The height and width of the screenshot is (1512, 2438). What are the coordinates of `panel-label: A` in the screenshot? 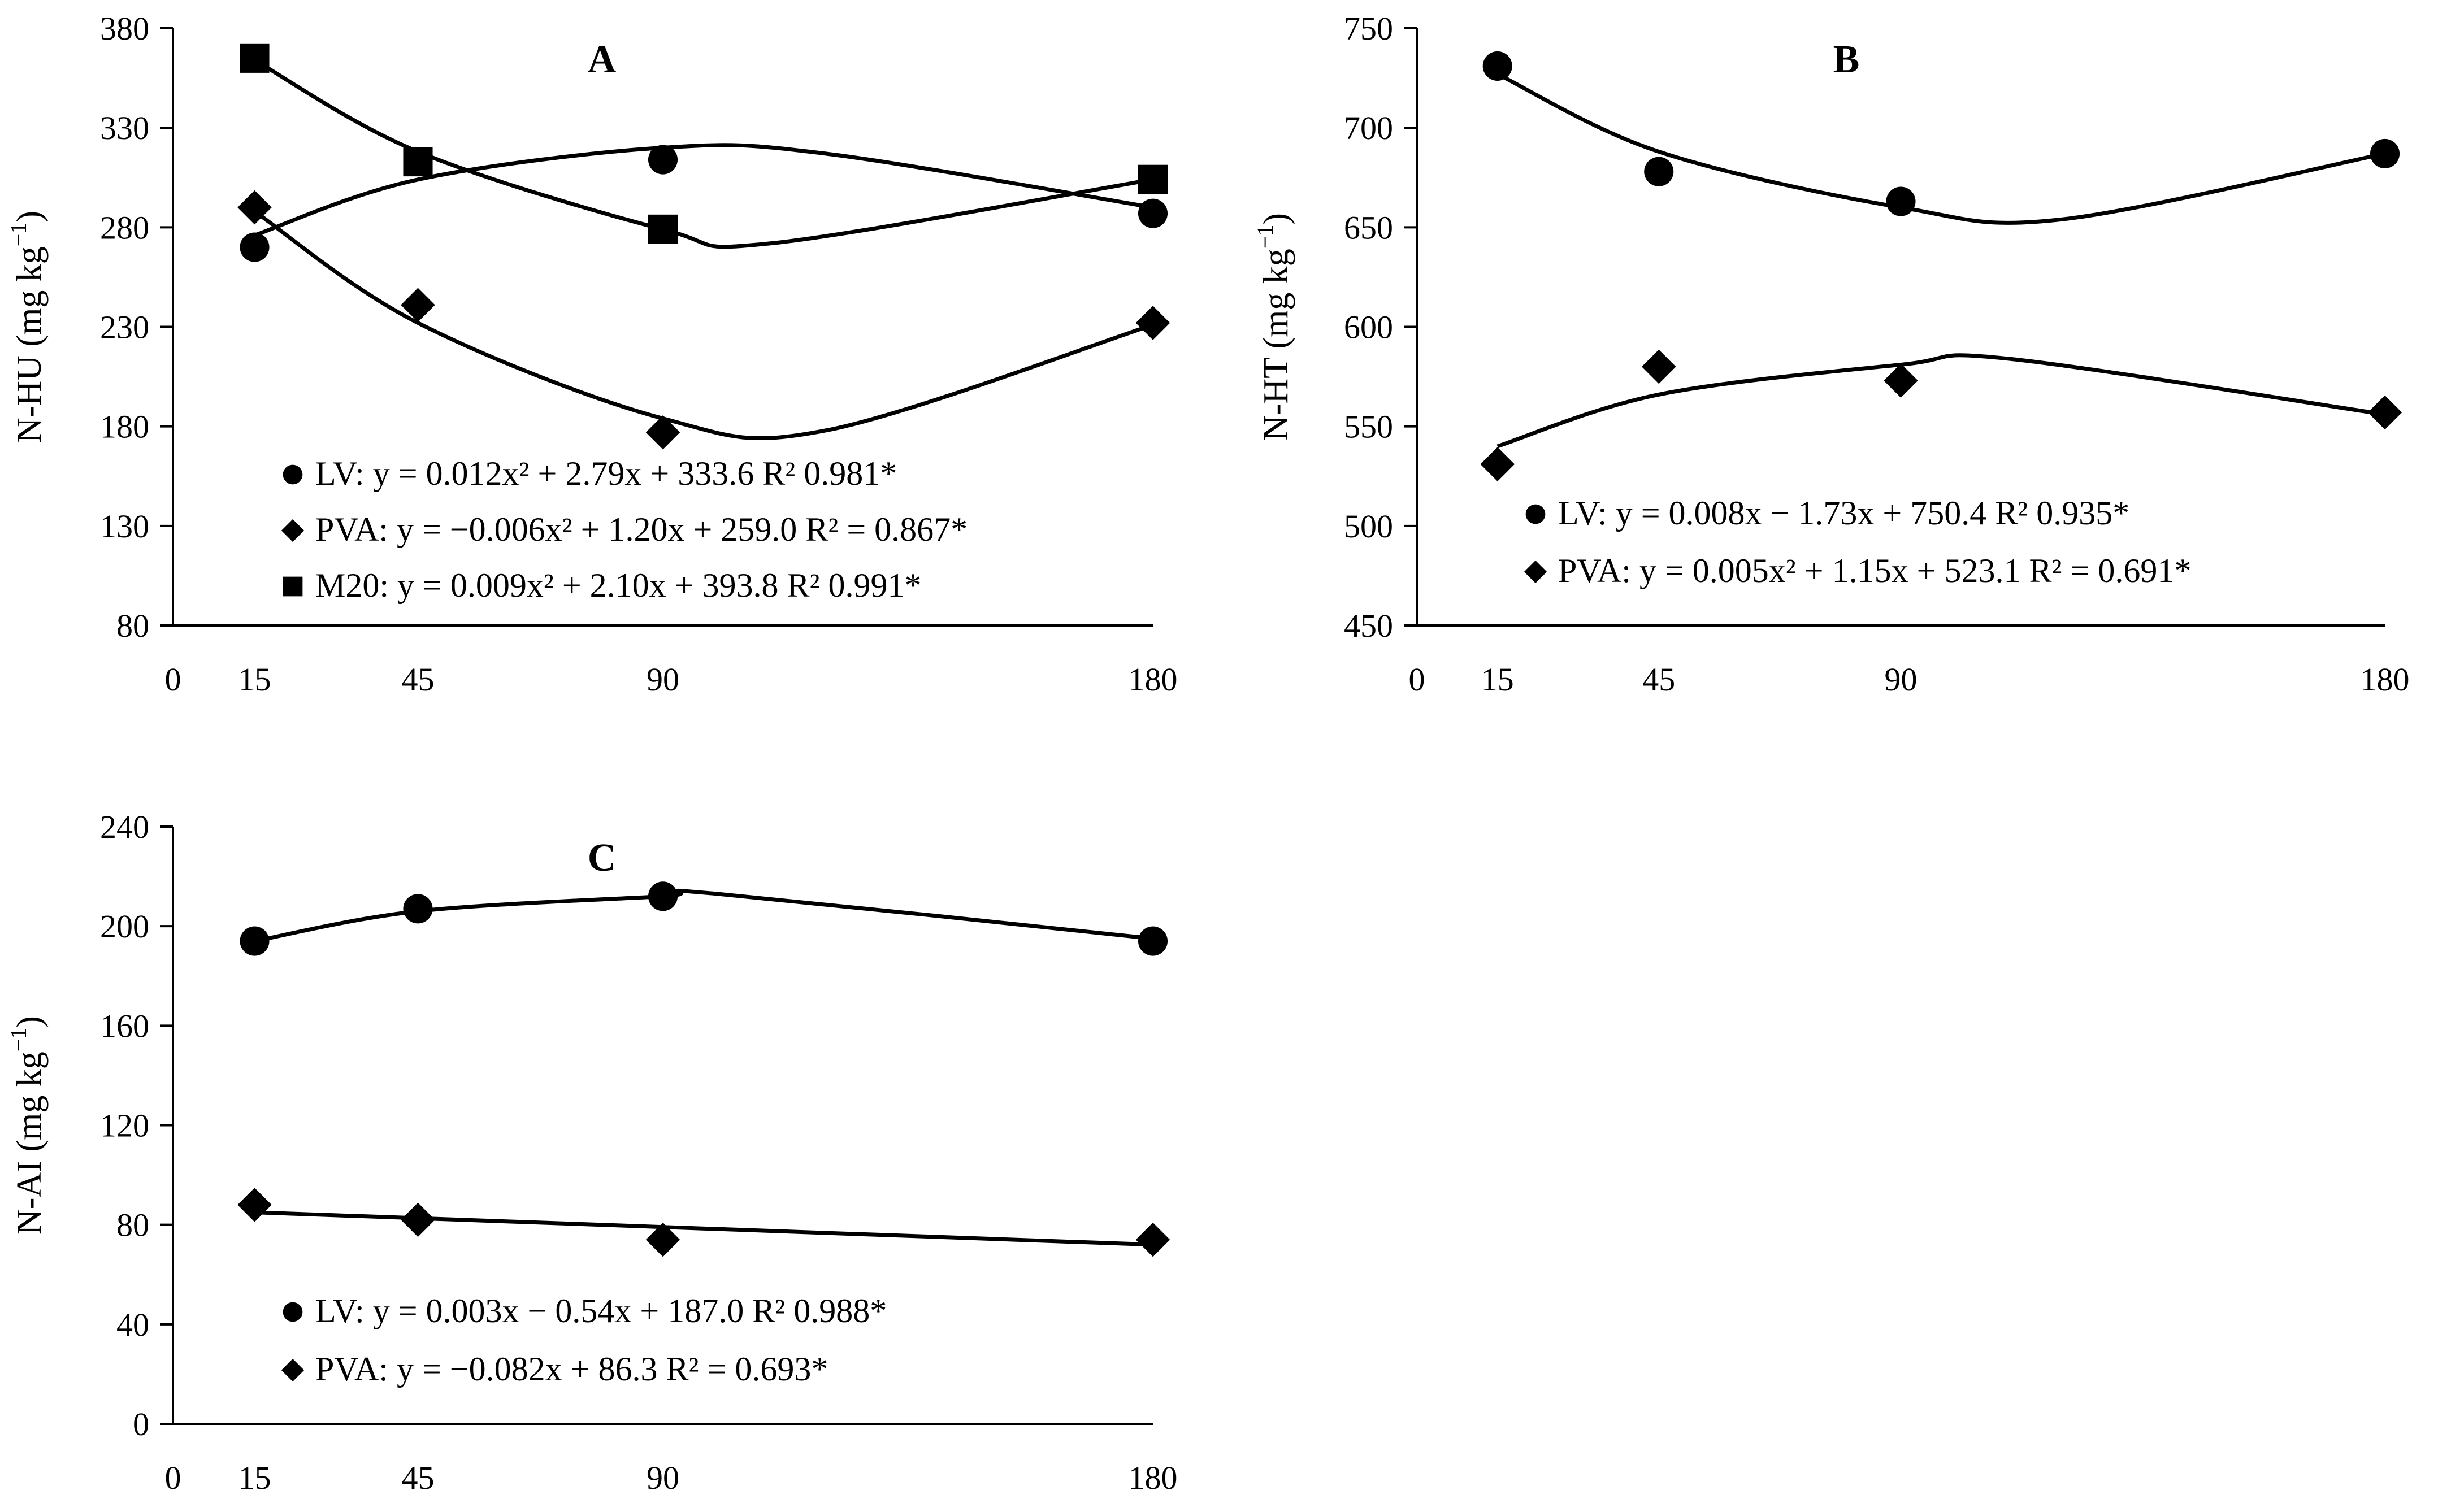 It's located at (602, 59).